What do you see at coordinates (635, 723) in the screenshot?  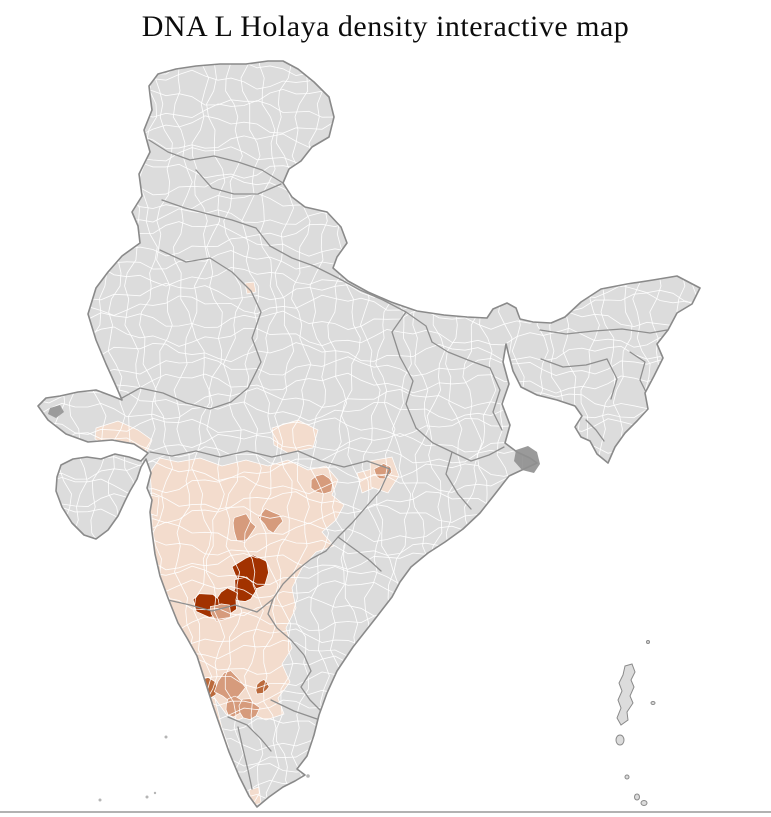 I see `andaman-nicobar-islands` at bounding box center [635, 723].